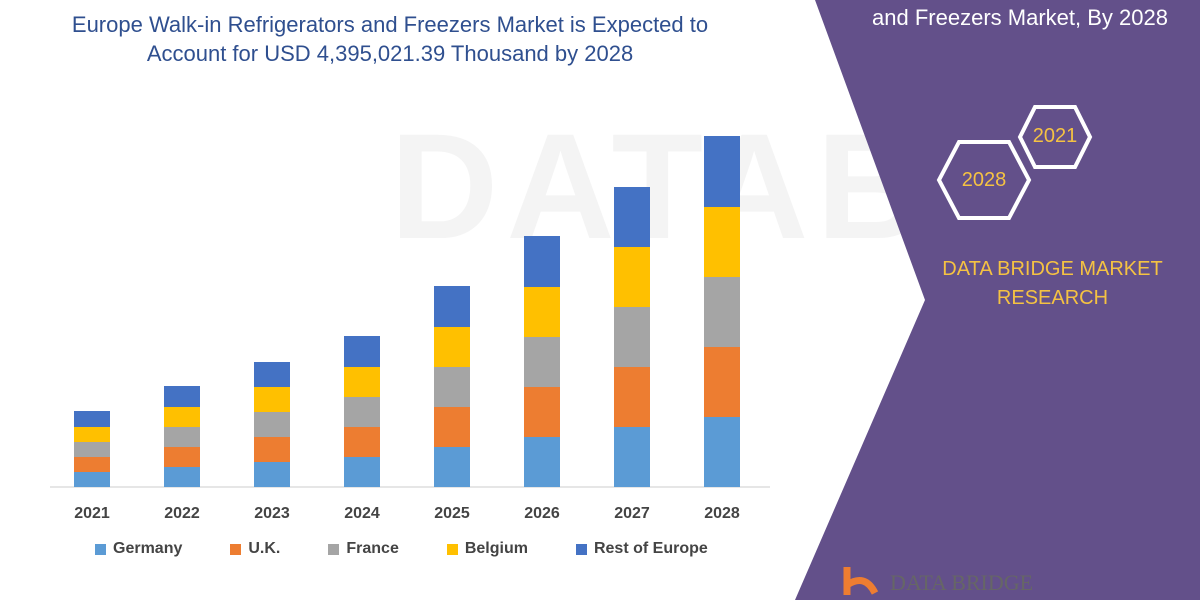  I want to click on x-tick-label: 2025, so click(452, 513).